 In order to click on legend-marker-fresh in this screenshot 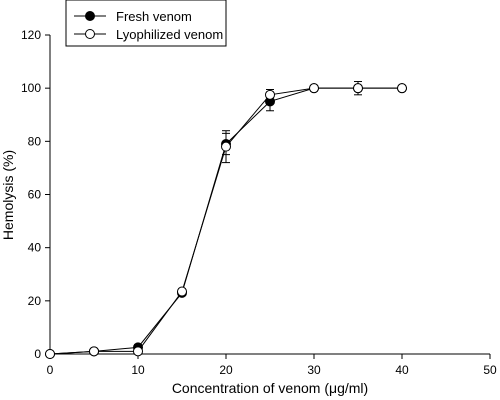, I will do `click(90, 16)`.